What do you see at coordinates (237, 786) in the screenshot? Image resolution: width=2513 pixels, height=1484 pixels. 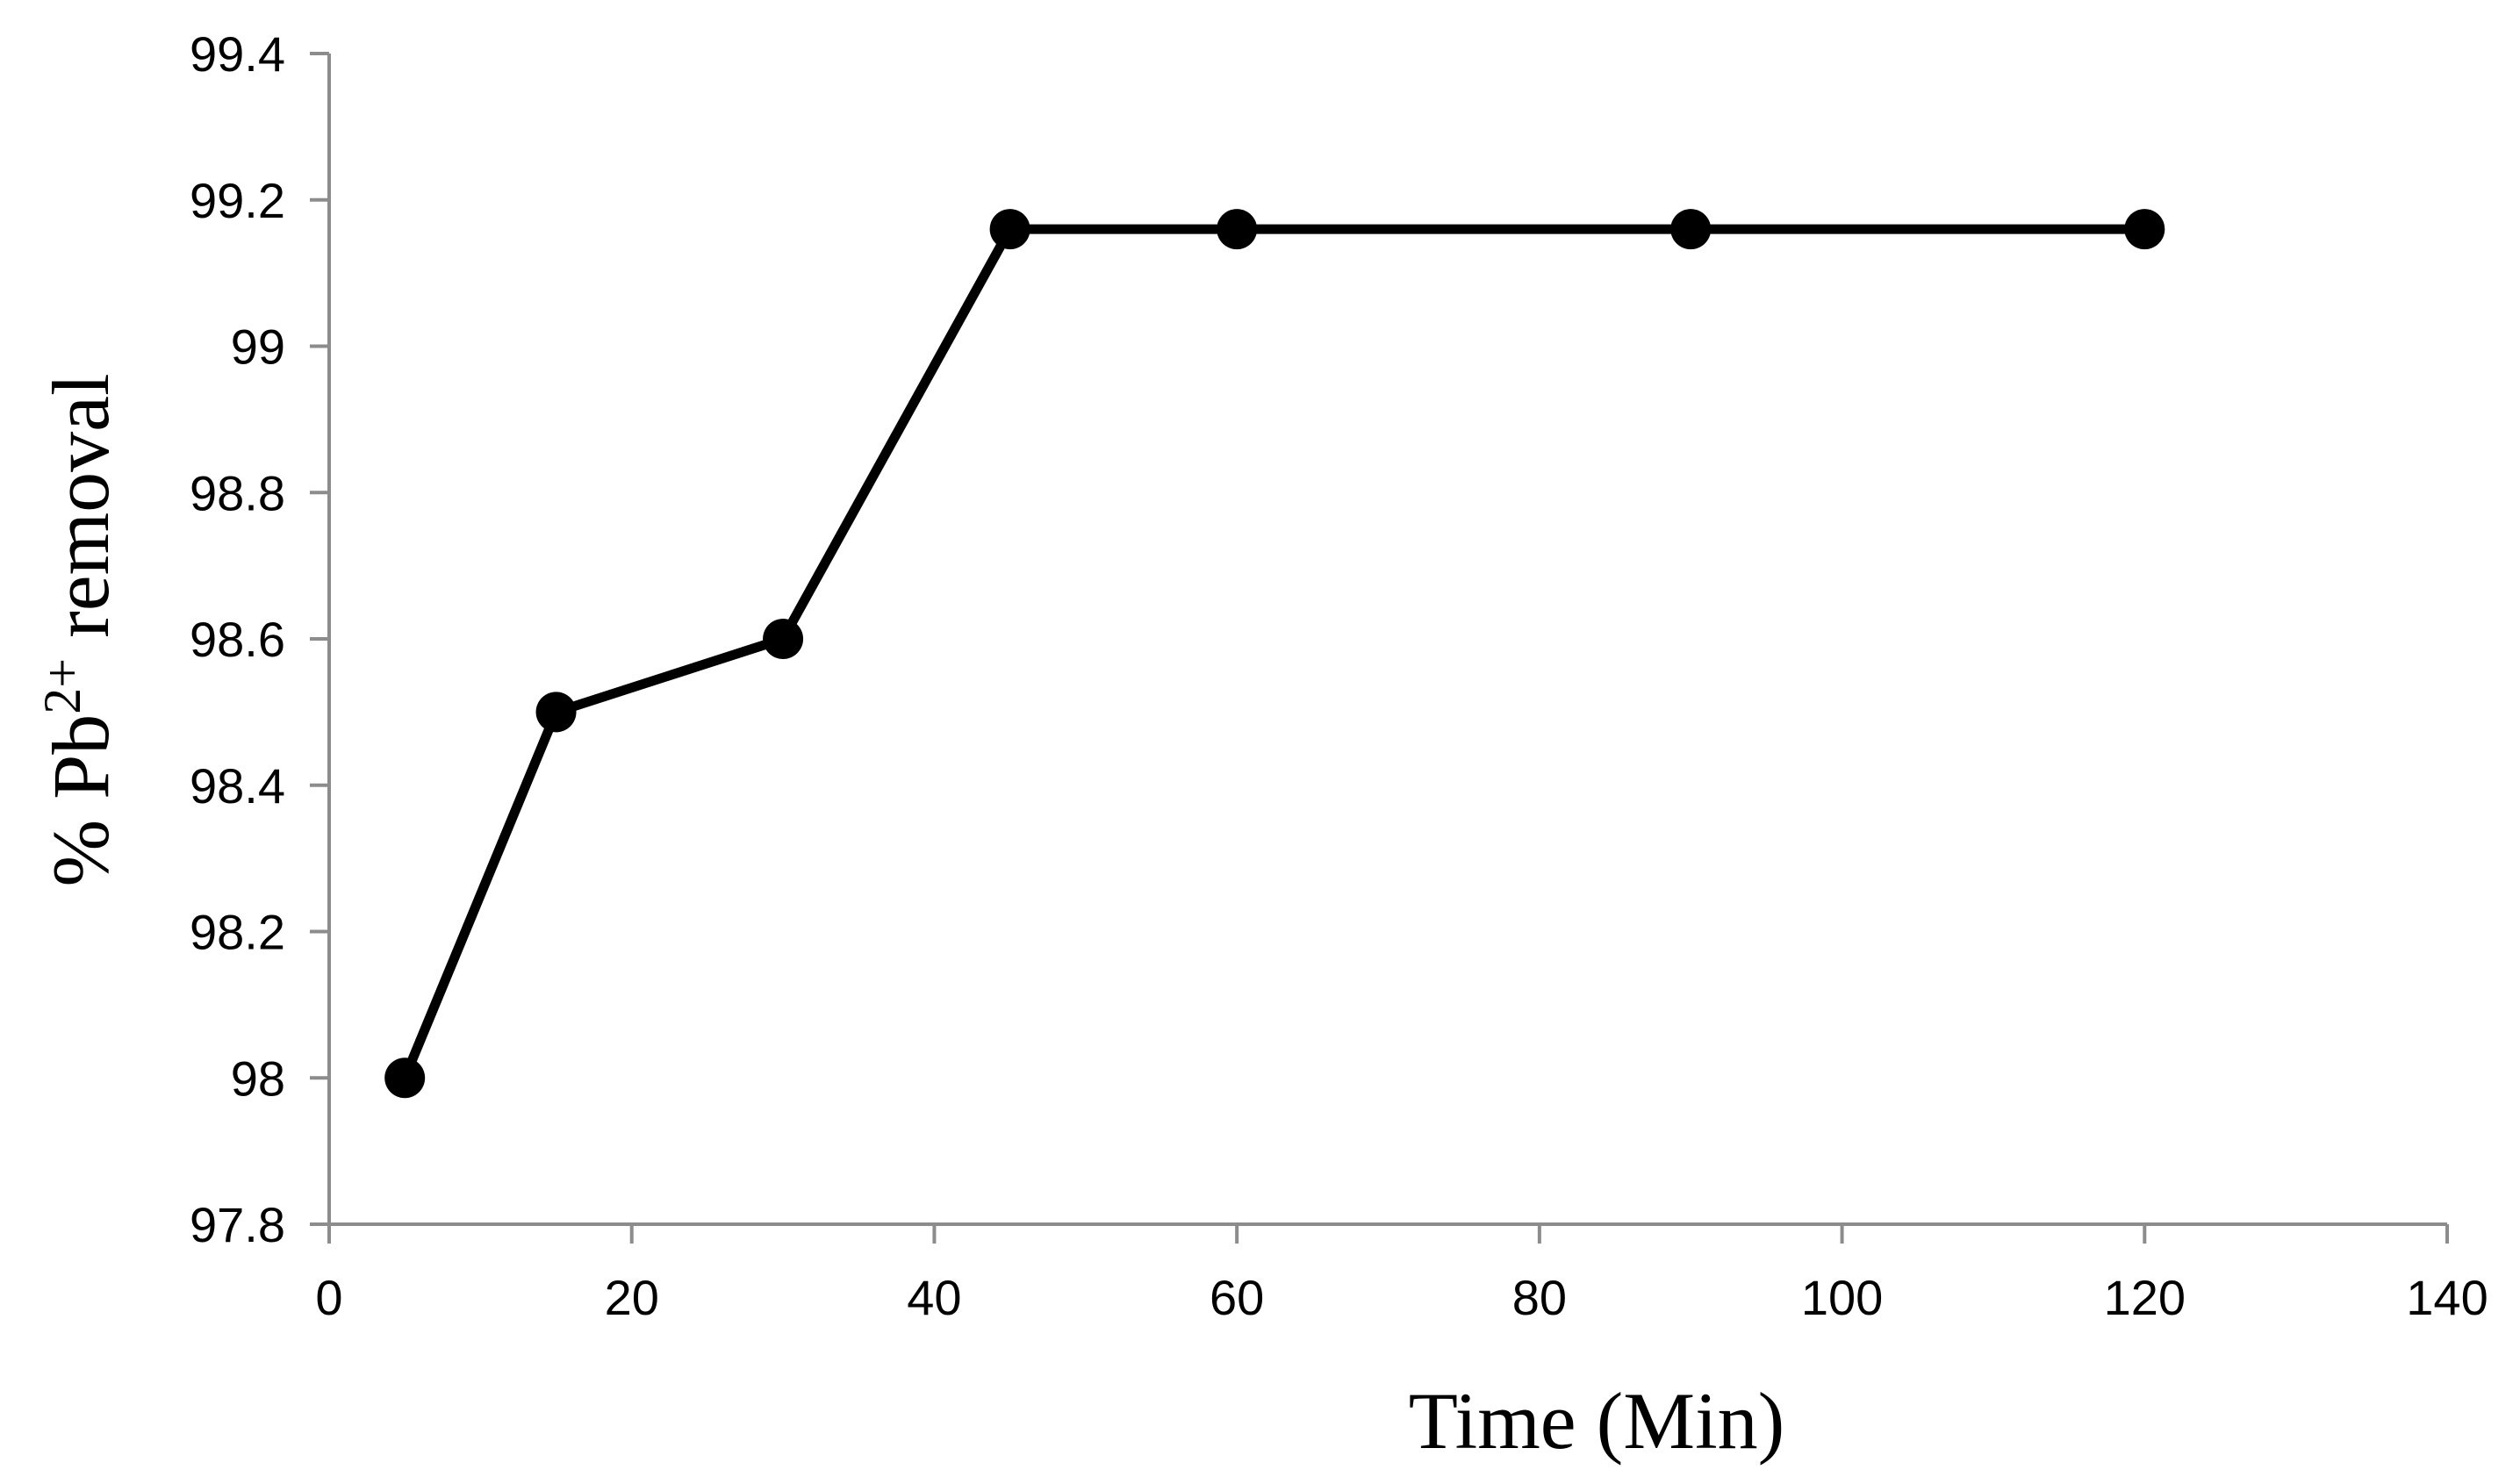 I see `y-tick-label: 98.4` at bounding box center [237, 786].